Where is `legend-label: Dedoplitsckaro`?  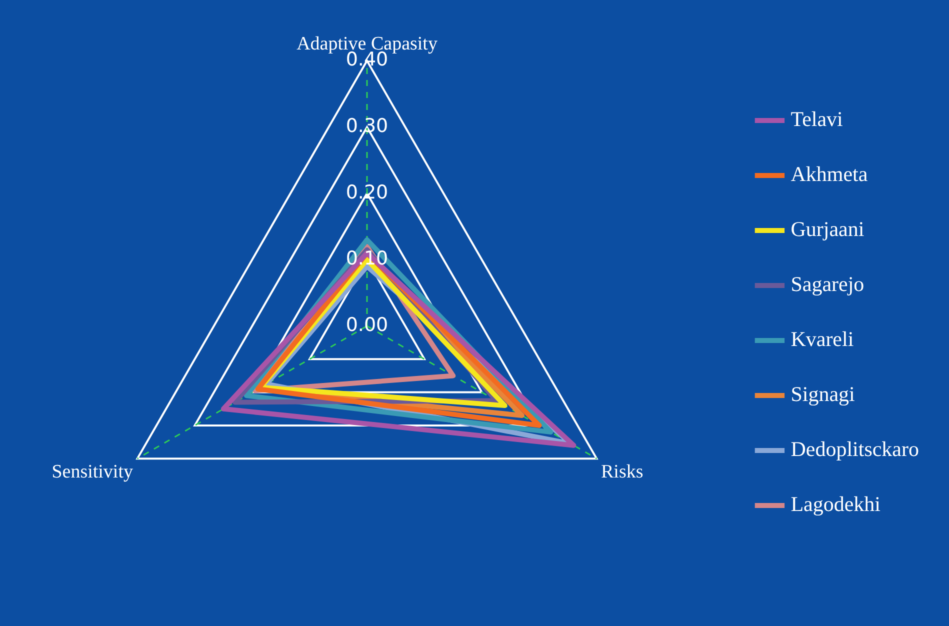 legend-label: Dedoplitsckaro is located at coordinates (854, 449).